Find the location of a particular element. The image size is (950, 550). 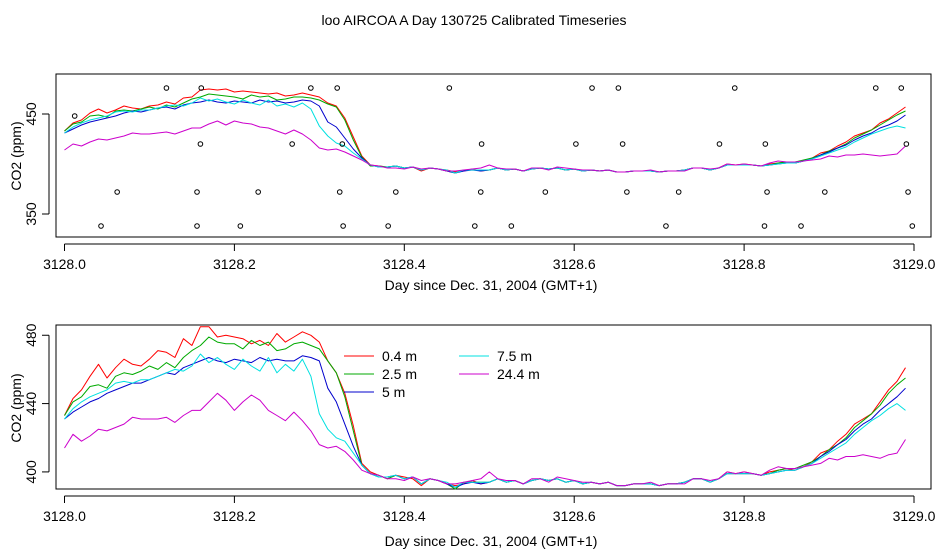

legend-label: 2.5 m is located at coordinates (399, 374).